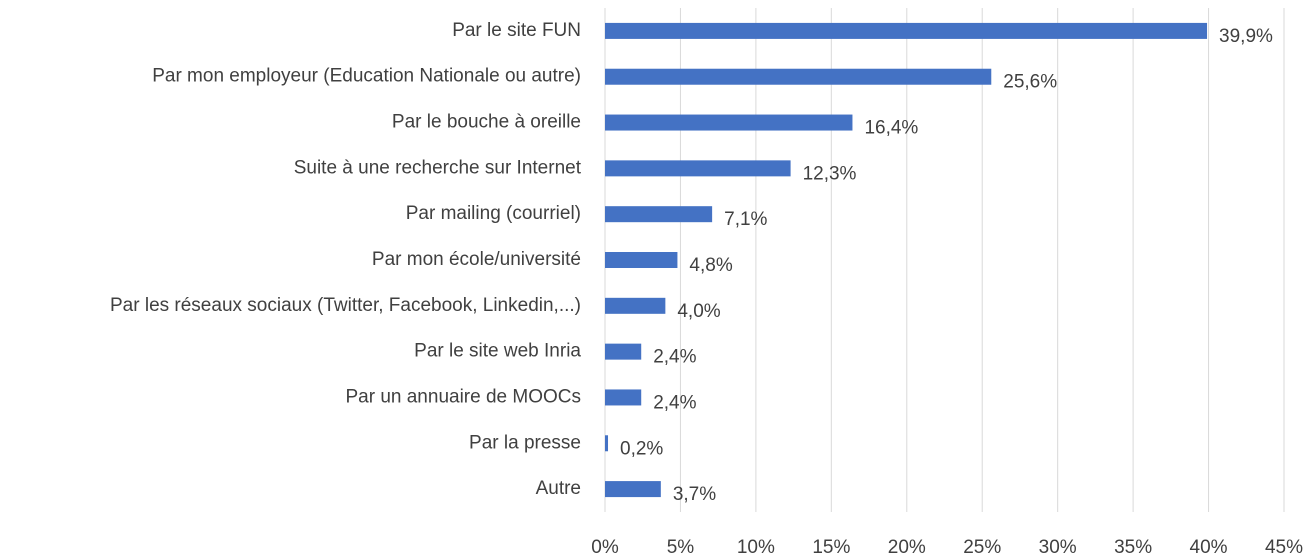 This screenshot has width=1307, height=556. What do you see at coordinates (698, 311) in the screenshot?
I see `value-label: 4,0%` at bounding box center [698, 311].